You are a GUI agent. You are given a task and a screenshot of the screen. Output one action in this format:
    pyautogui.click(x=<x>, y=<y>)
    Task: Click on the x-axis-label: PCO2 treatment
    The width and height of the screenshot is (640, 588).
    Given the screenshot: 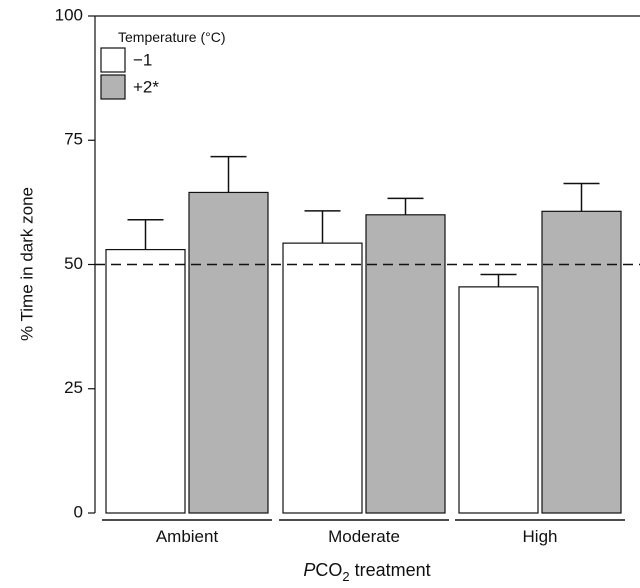 What is the action you would take?
    pyautogui.click(x=366, y=571)
    